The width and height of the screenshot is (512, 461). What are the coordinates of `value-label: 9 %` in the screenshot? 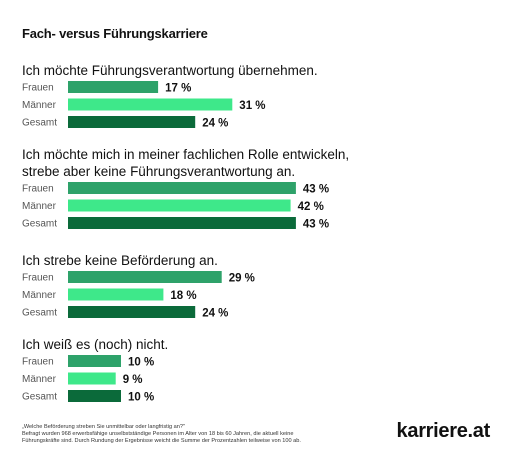 It's located at (133, 380).